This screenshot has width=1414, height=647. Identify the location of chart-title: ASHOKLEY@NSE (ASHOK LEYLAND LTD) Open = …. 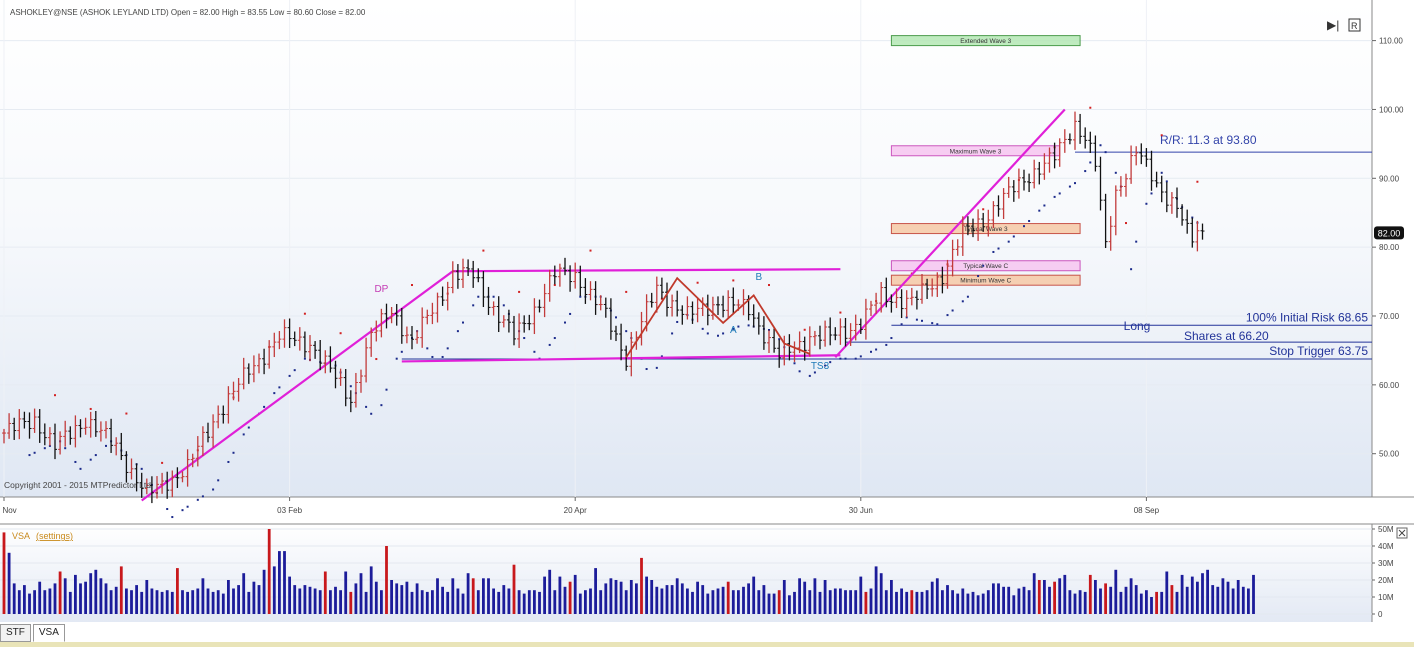
(188, 12).